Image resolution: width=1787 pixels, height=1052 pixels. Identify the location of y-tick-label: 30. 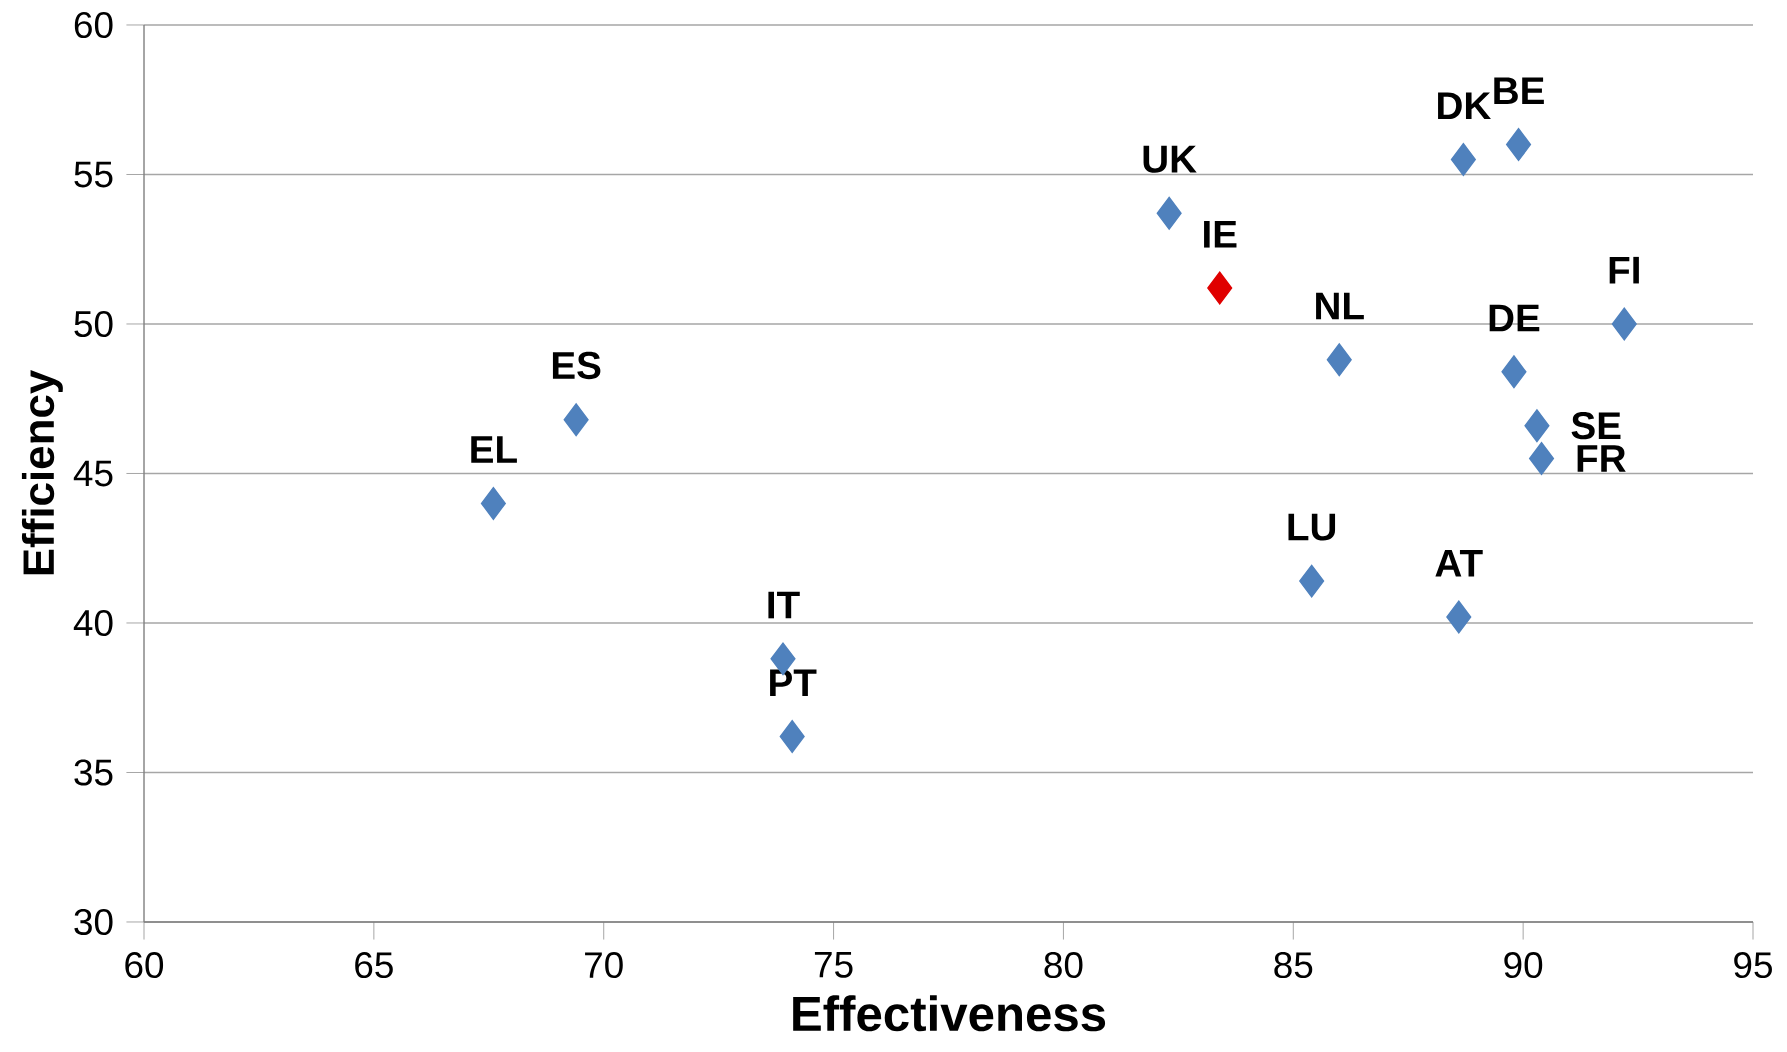
(93, 922).